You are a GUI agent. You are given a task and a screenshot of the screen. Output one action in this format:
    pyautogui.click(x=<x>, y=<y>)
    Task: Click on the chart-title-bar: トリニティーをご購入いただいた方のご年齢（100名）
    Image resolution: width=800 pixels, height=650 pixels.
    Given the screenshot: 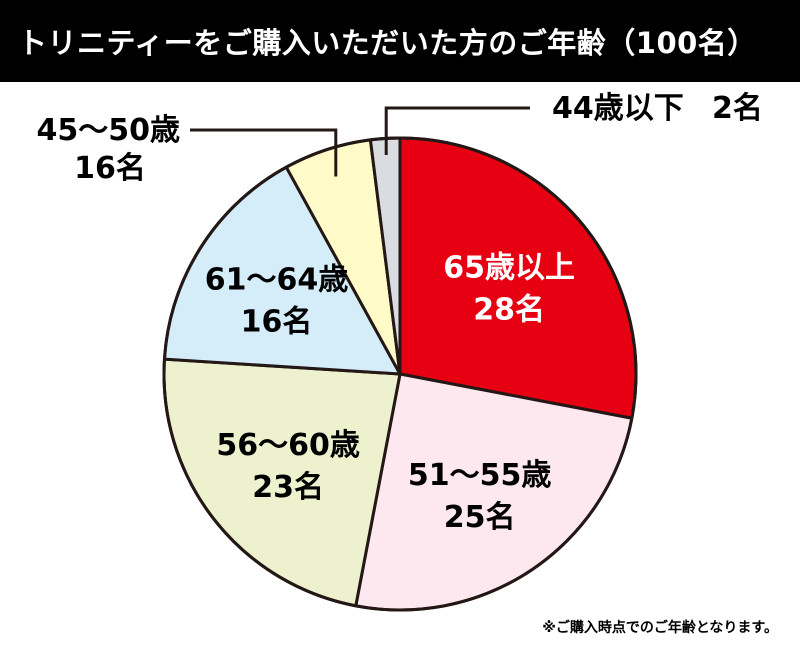 What is the action you would take?
    pyautogui.click(x=400, y=41)
    